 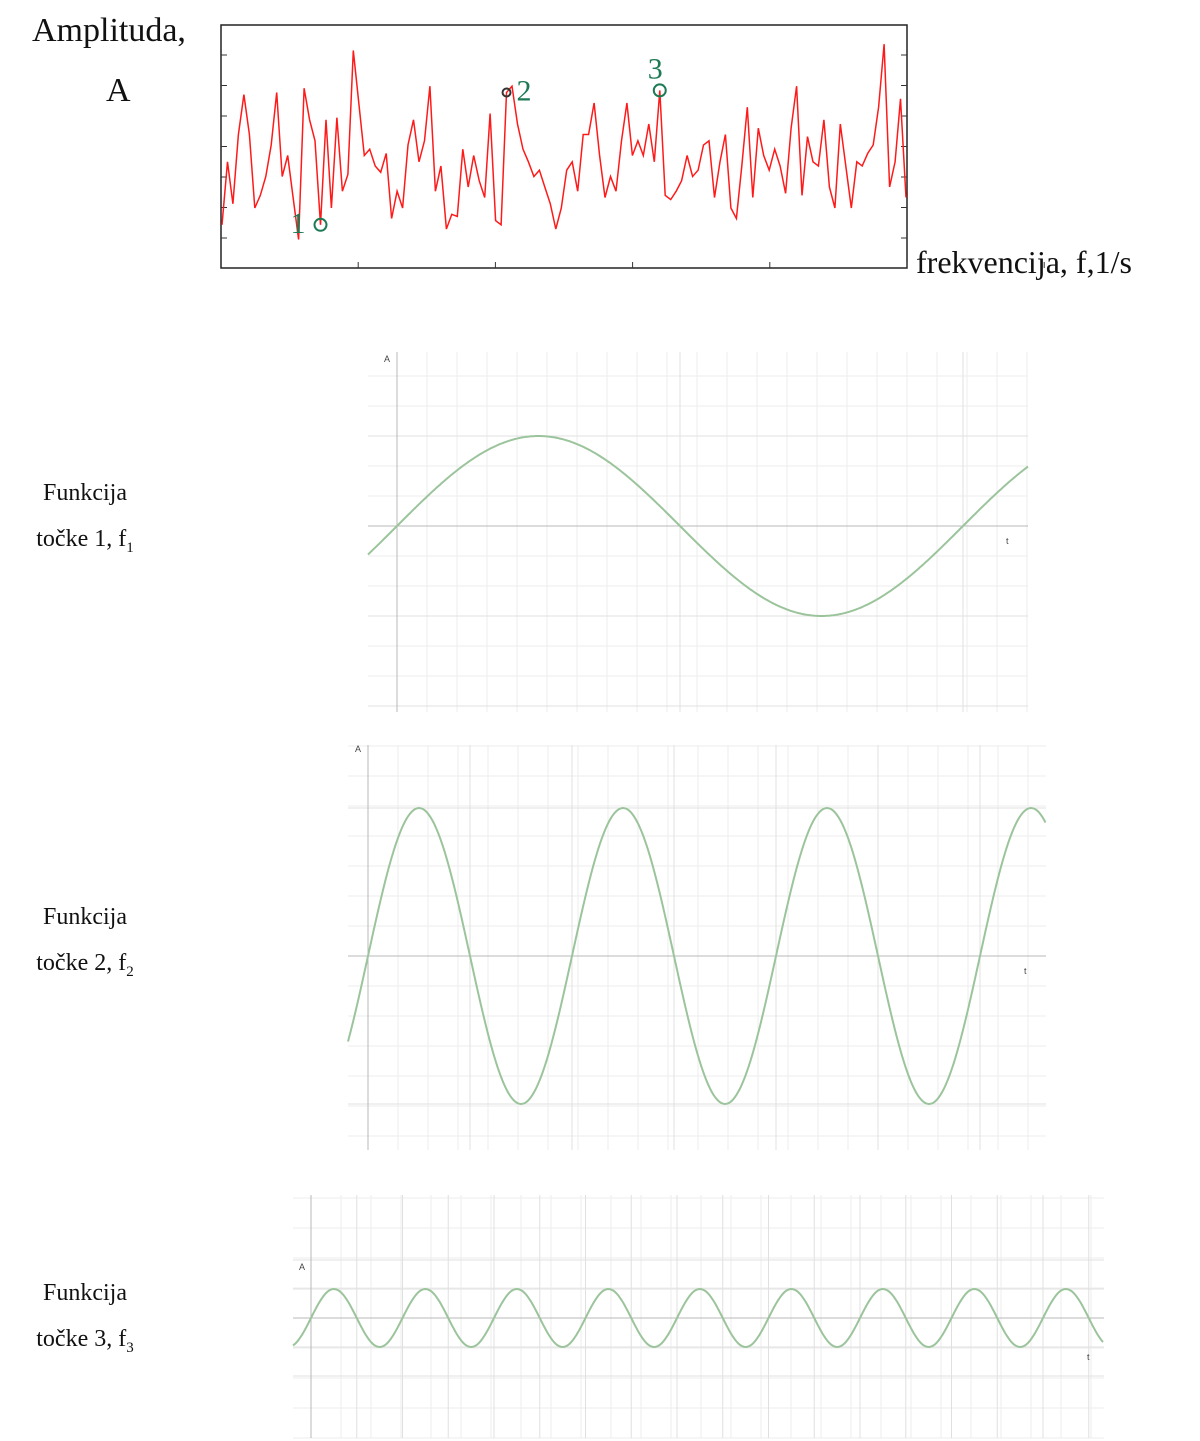 I want to click on spectrum-y-label-line2: A, so click(x=118, y=90).